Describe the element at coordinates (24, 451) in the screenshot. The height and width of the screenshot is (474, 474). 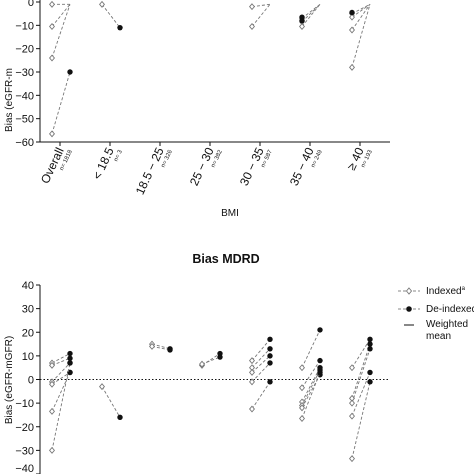
I see `bottom-y-tick-label: −30` at that location.